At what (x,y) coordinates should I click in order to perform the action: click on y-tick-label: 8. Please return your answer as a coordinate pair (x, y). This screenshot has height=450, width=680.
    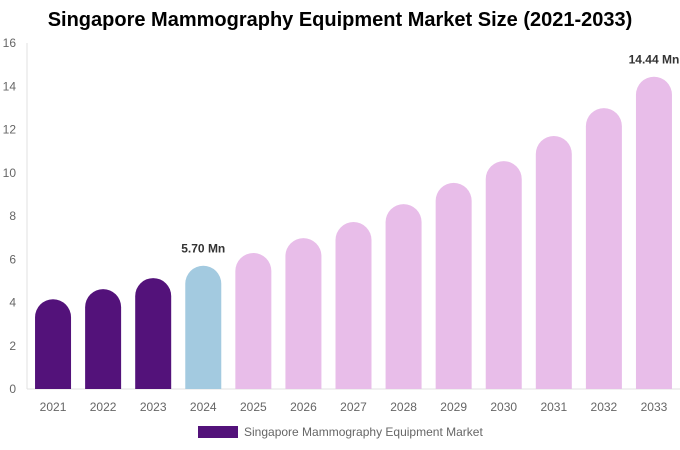
    Looking at the image, I should click on (12, 216).